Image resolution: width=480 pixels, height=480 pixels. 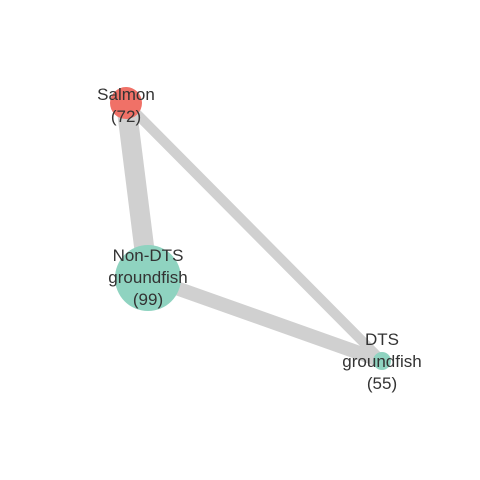 I want to click on node-label-salmon-line-0: Salmon, so click(x=126, y=94).